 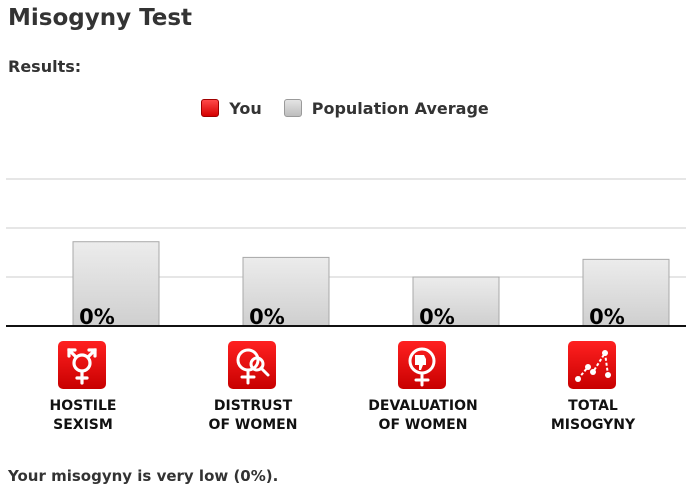 I want to click on legend-label-population: Population Average, so click(x=400, y=108).